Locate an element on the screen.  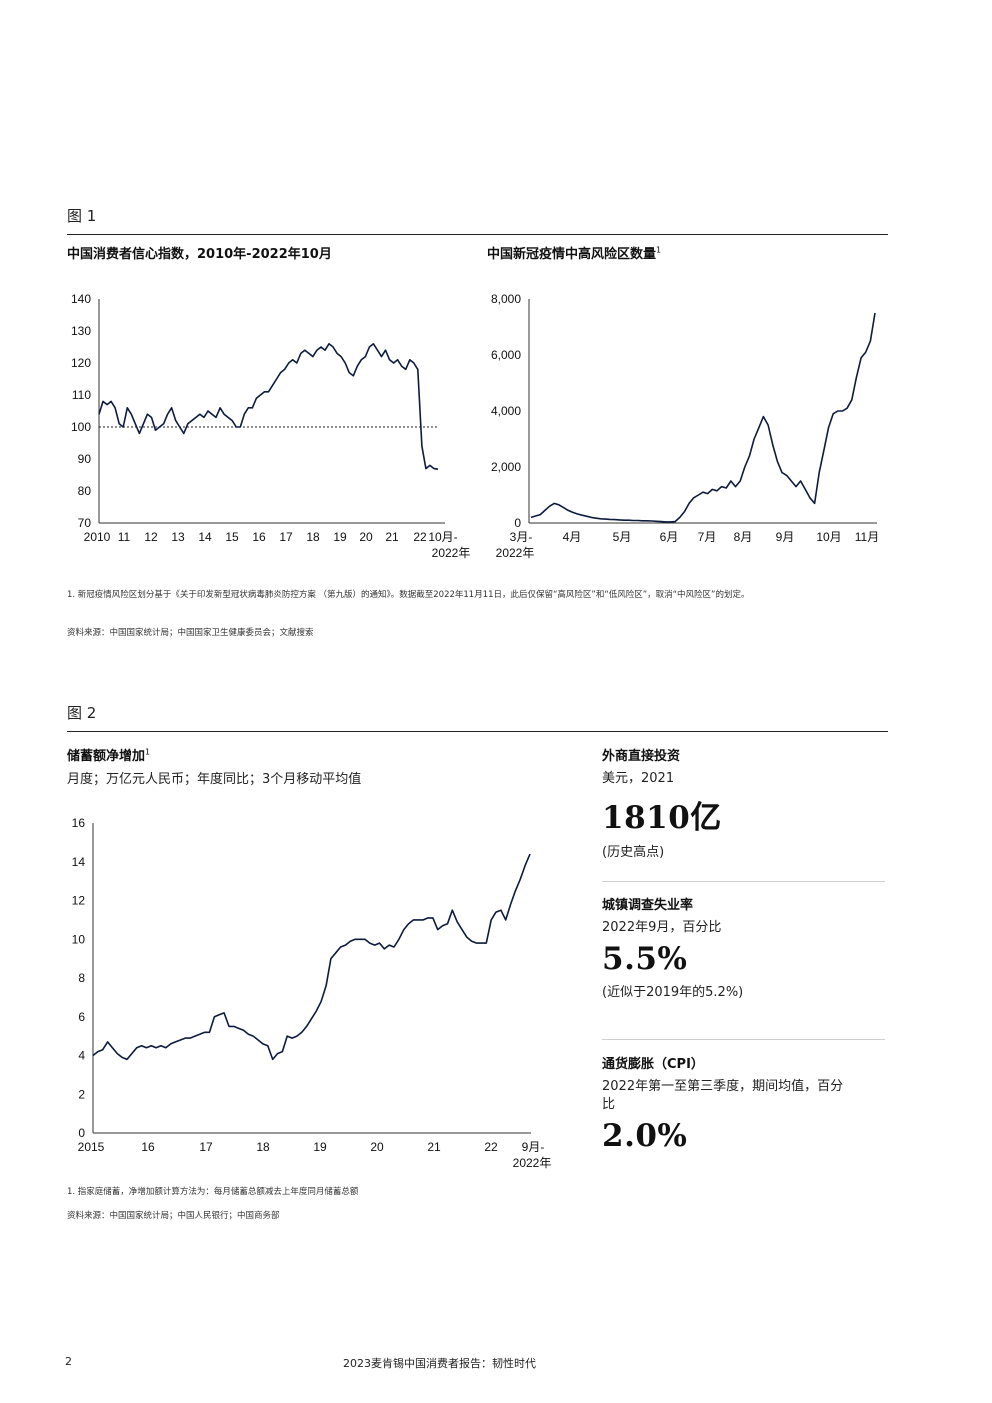
y-tick-label: 12 is located at coordinates (79, 901).